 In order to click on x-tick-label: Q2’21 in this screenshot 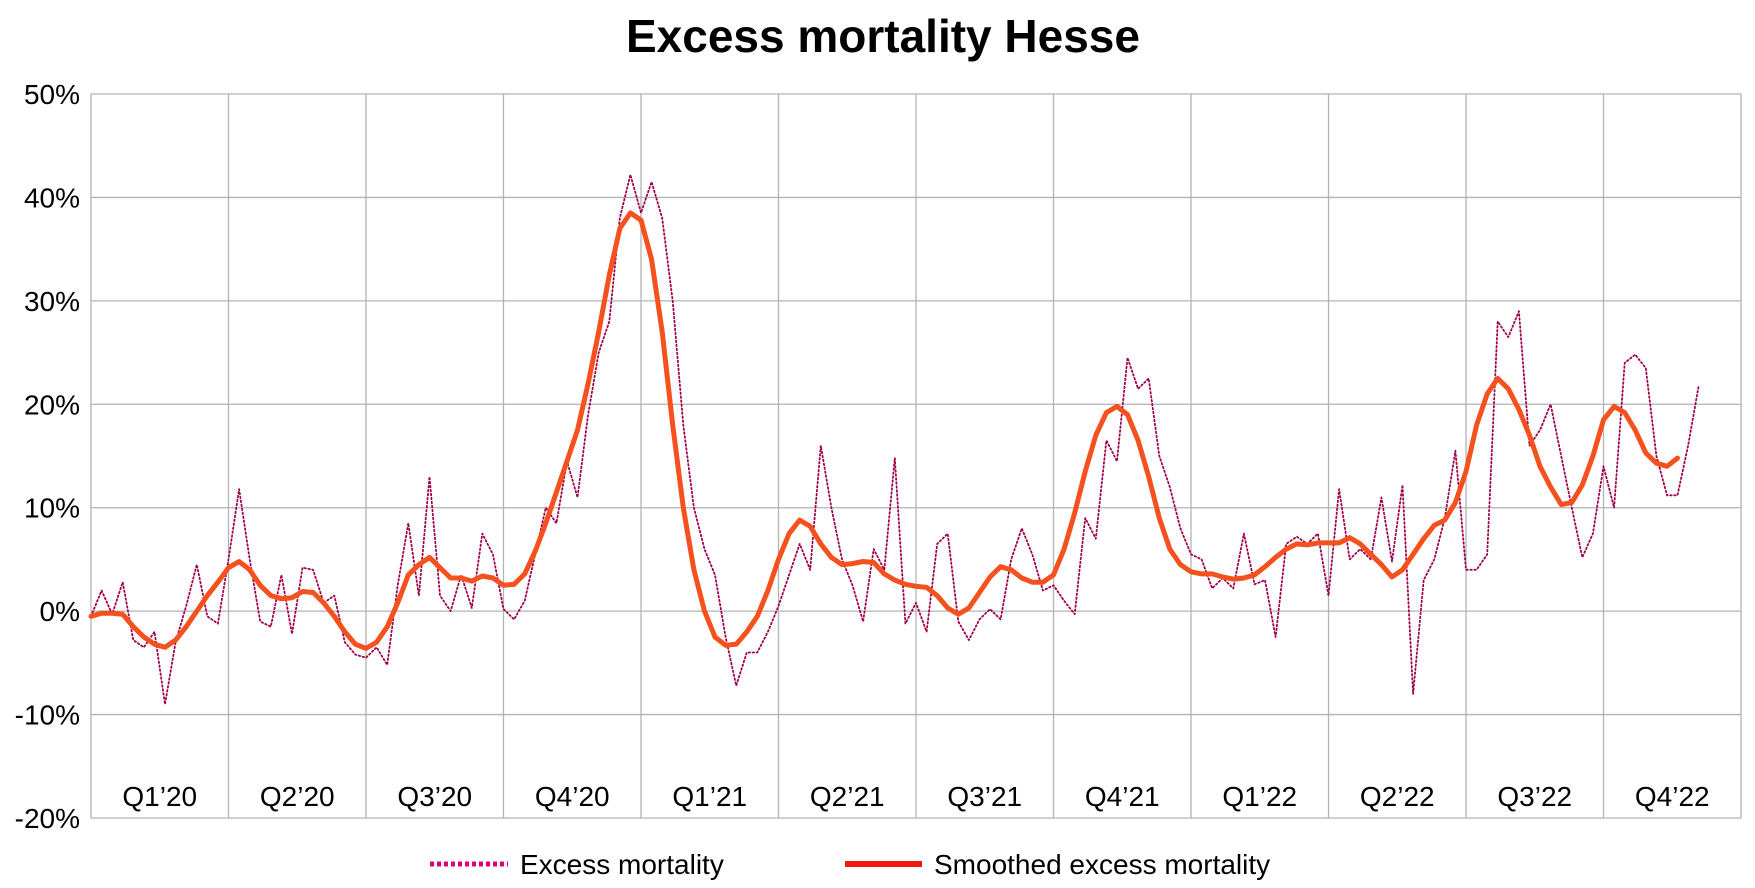, I will do `click(847, 796)`.